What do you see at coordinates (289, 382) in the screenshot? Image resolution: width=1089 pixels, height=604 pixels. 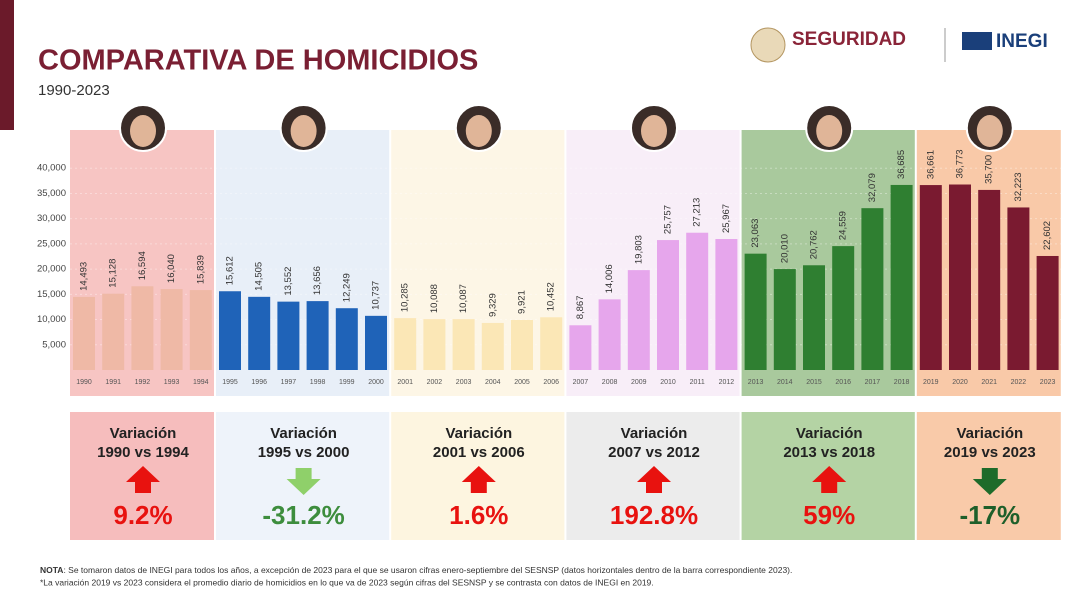 I see `x-tick-label: 1997` at bounding box center [289, 382].